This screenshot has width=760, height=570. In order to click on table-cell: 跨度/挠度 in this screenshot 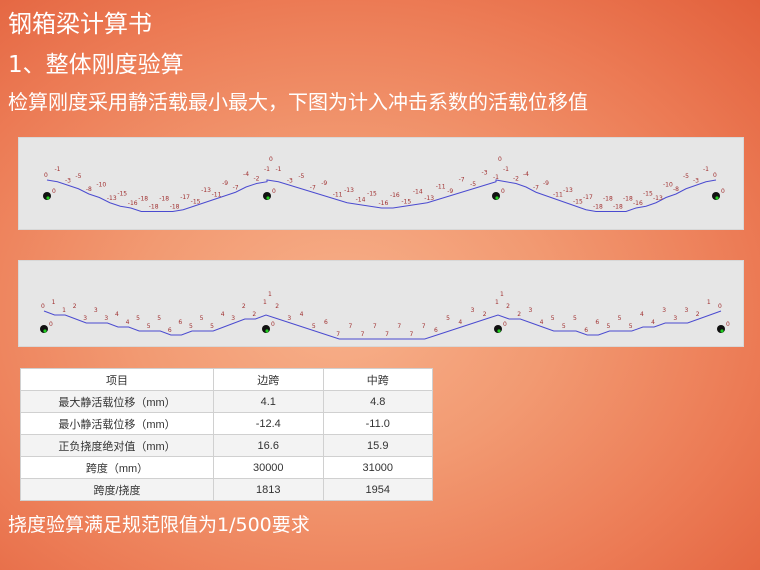, I will do `click(117, 489)`.